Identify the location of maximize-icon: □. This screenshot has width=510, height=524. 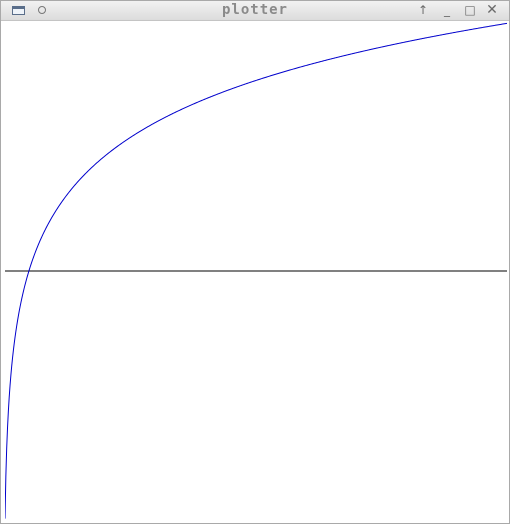
(470, 10).